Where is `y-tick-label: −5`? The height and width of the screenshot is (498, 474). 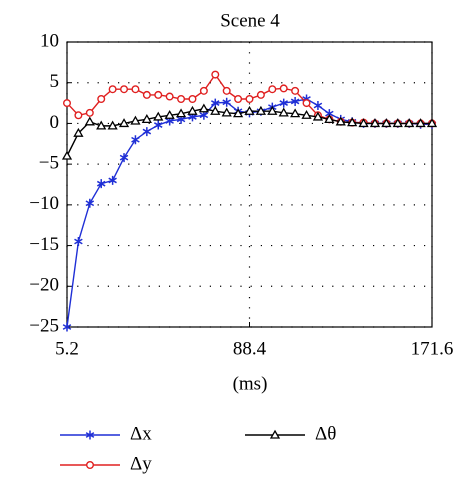
y-tick-label: −5 is located at coordinates (49, 163).